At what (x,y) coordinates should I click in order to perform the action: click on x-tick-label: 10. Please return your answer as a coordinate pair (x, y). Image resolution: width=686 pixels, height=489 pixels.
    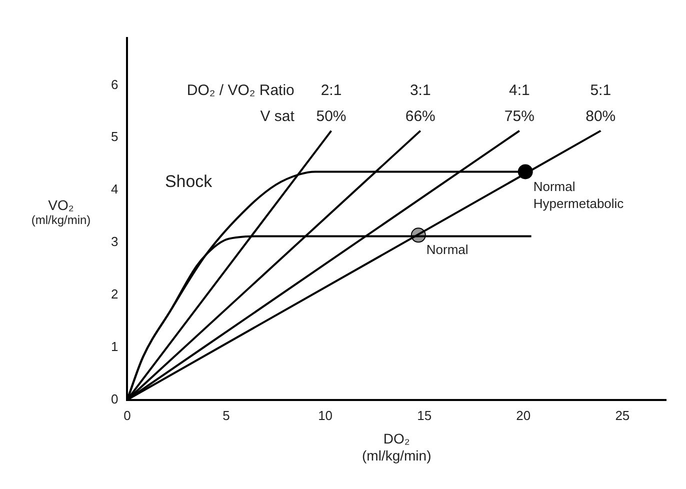
    Looking at the image, I should click on (325, 416).